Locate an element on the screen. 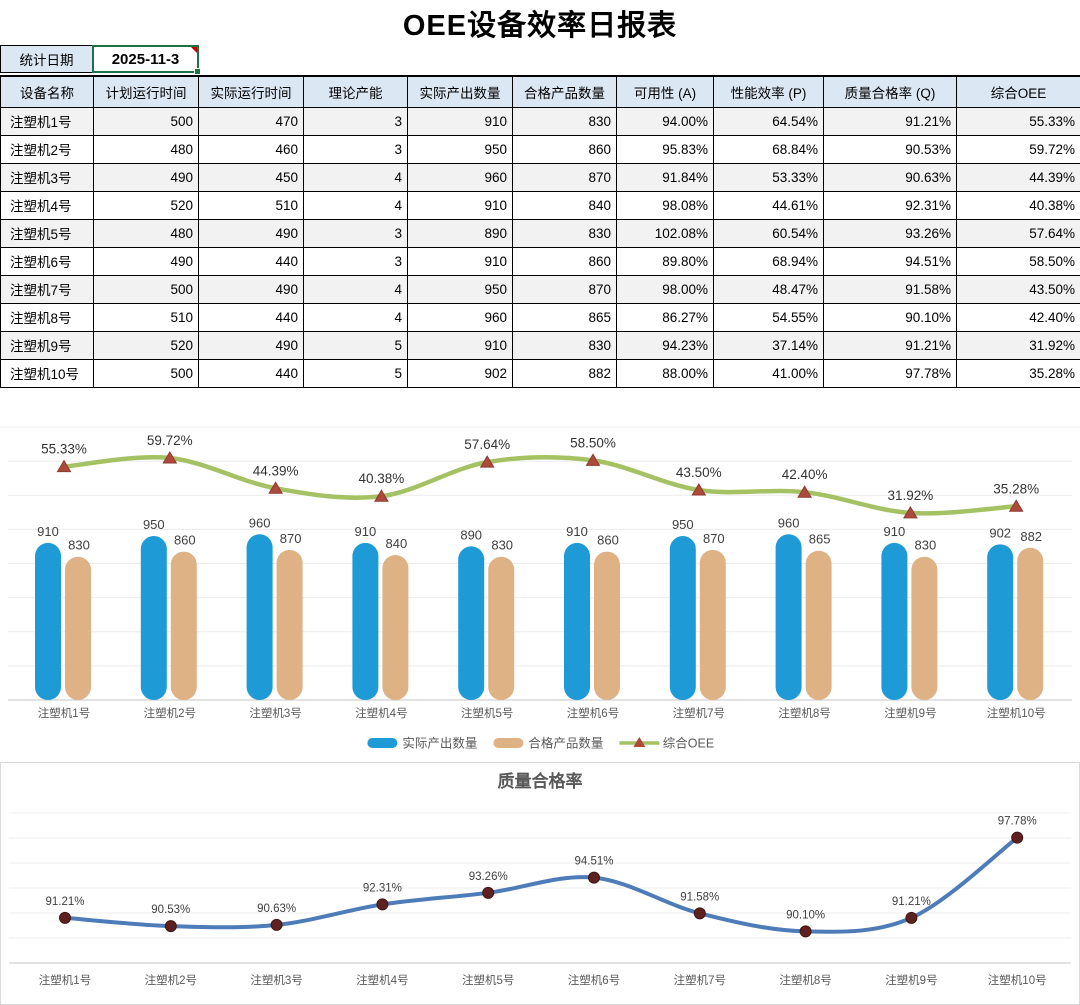  table-cell: 93.26% is located at coordinates (890, 233).